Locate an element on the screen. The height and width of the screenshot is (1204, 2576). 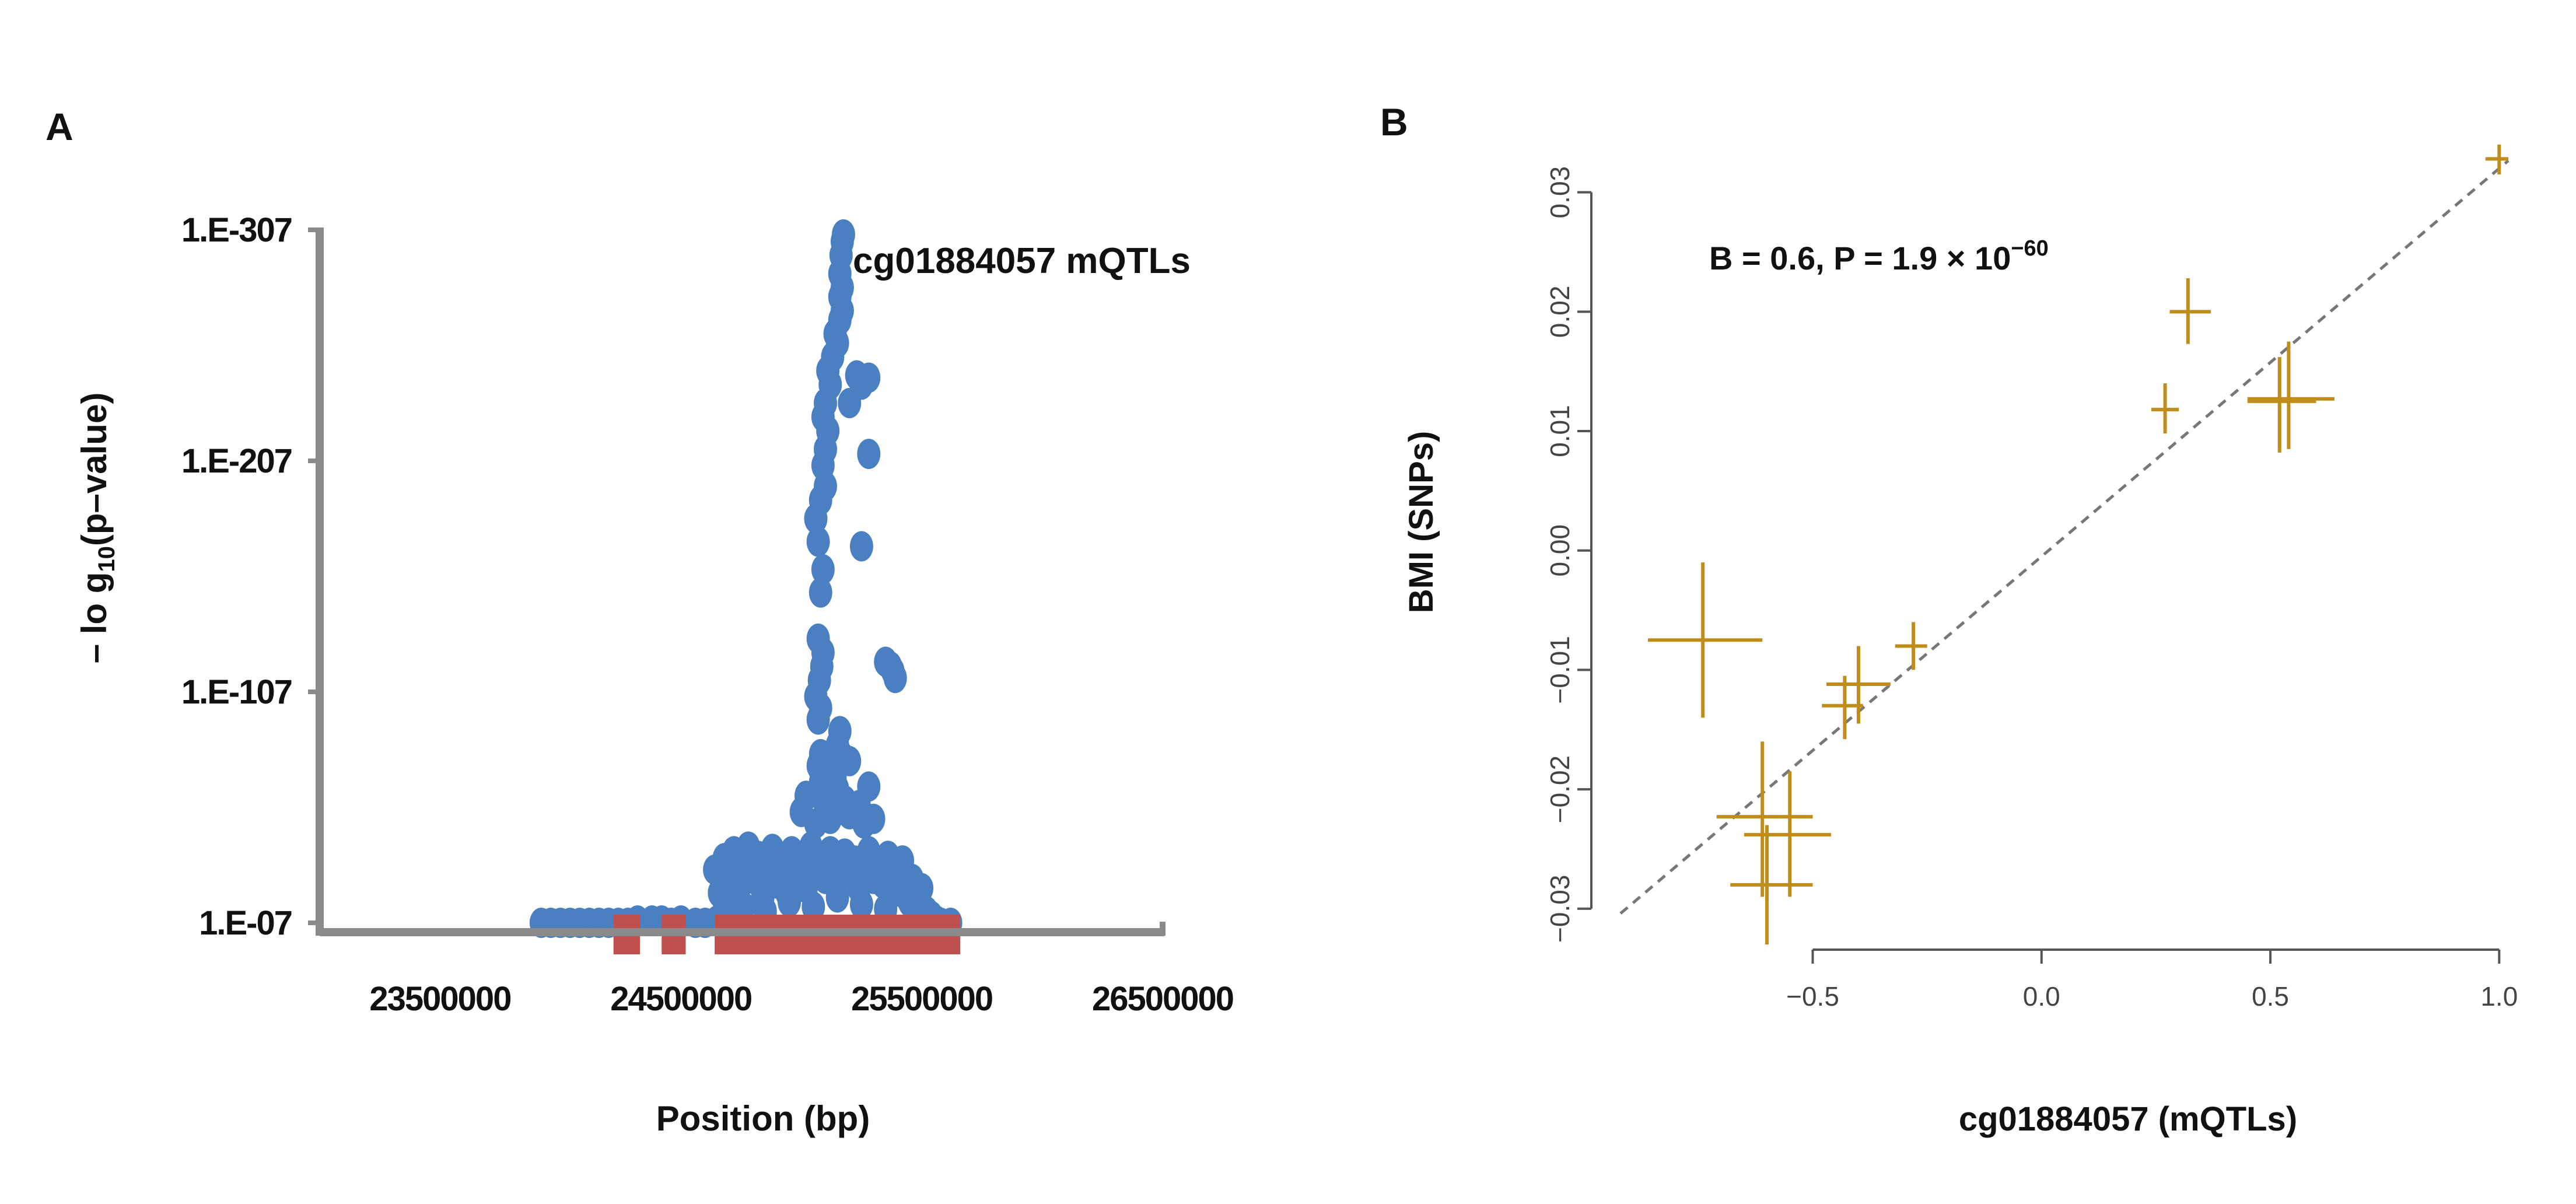
panel-a-y-label-sub: 10 is located at coordinates (107, 559).